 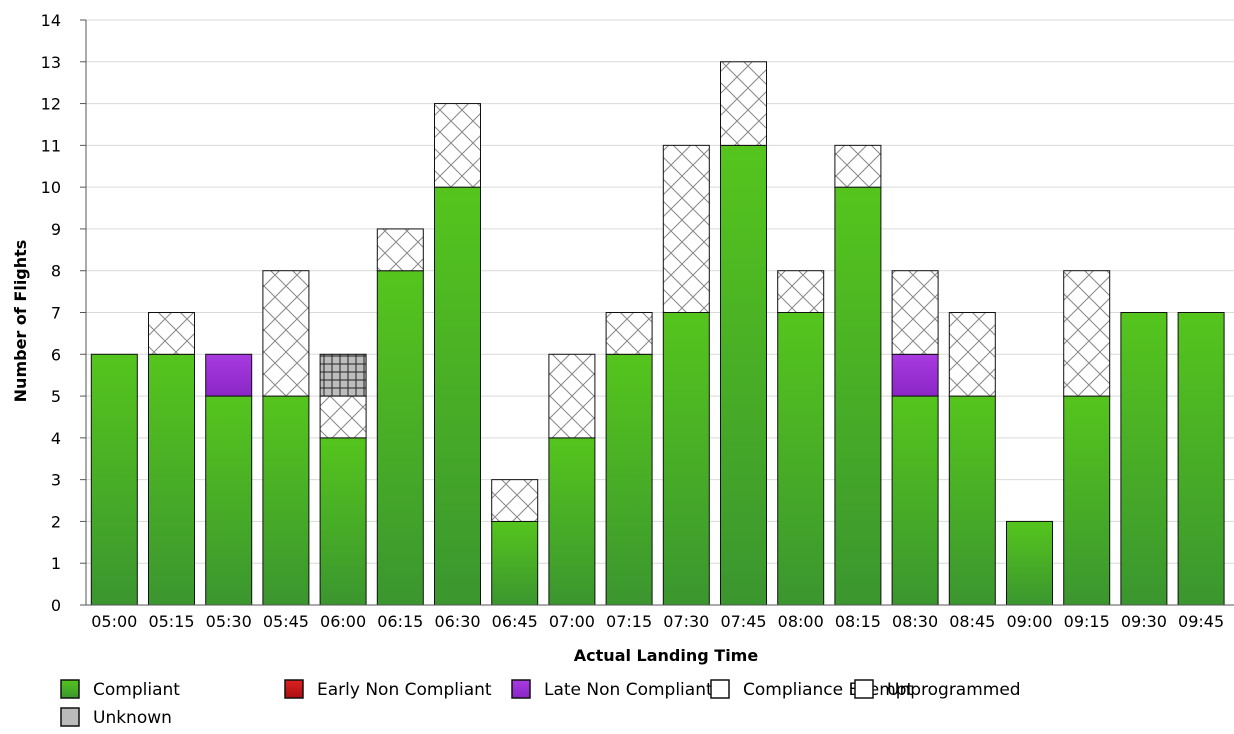 What do you see at coordinates (572, 621) in the screenshot?
I see `x-tick-label: 07:00` at bounding box center [572, 621].